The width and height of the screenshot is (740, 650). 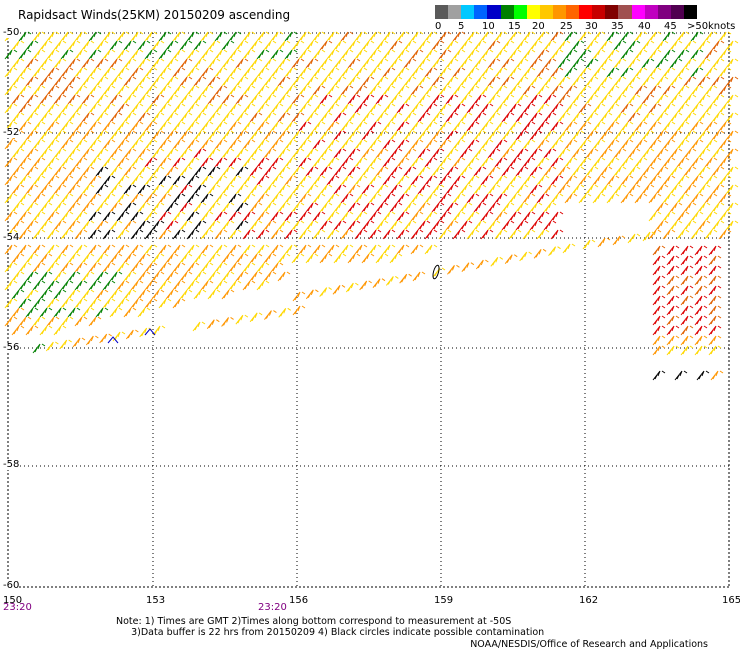 I want to click on lat-label: -50, so click(x=11, y=32).